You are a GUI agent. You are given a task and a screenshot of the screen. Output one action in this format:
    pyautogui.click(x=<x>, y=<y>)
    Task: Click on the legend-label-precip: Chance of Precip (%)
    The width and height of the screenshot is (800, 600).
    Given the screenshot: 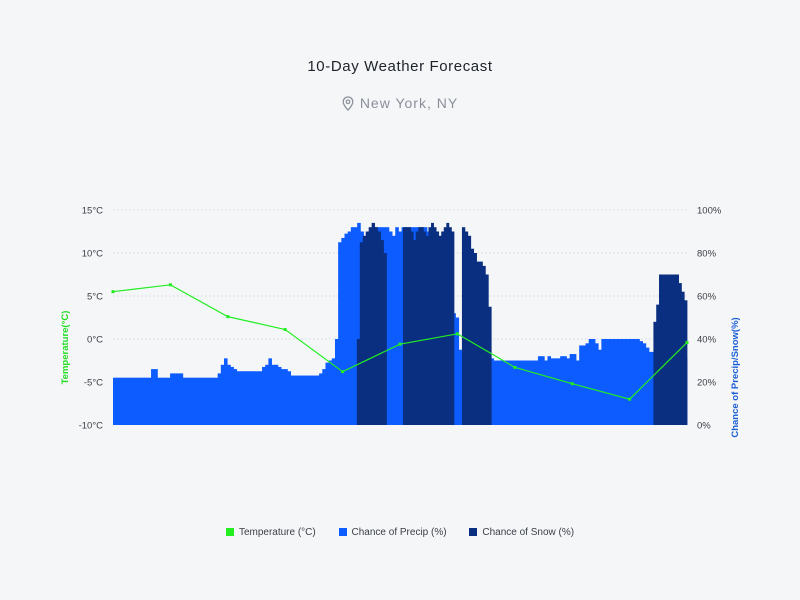 What is the action you would take?
    pyautogui.click(x=399, y=532)
    